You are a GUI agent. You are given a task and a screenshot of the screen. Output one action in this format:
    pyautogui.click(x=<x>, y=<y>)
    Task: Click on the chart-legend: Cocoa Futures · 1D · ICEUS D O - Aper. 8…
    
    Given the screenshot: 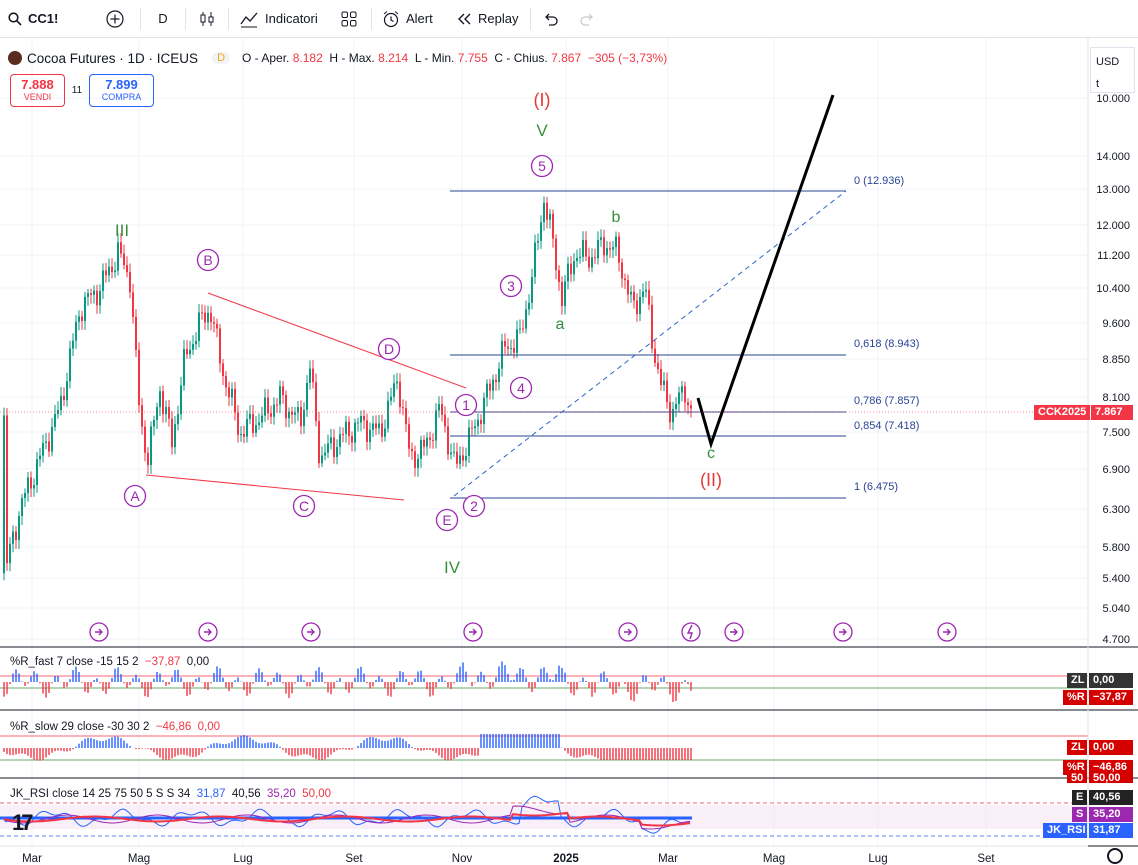 What is the action you would take?
    pyautogui.click(x=337, y=58)
    